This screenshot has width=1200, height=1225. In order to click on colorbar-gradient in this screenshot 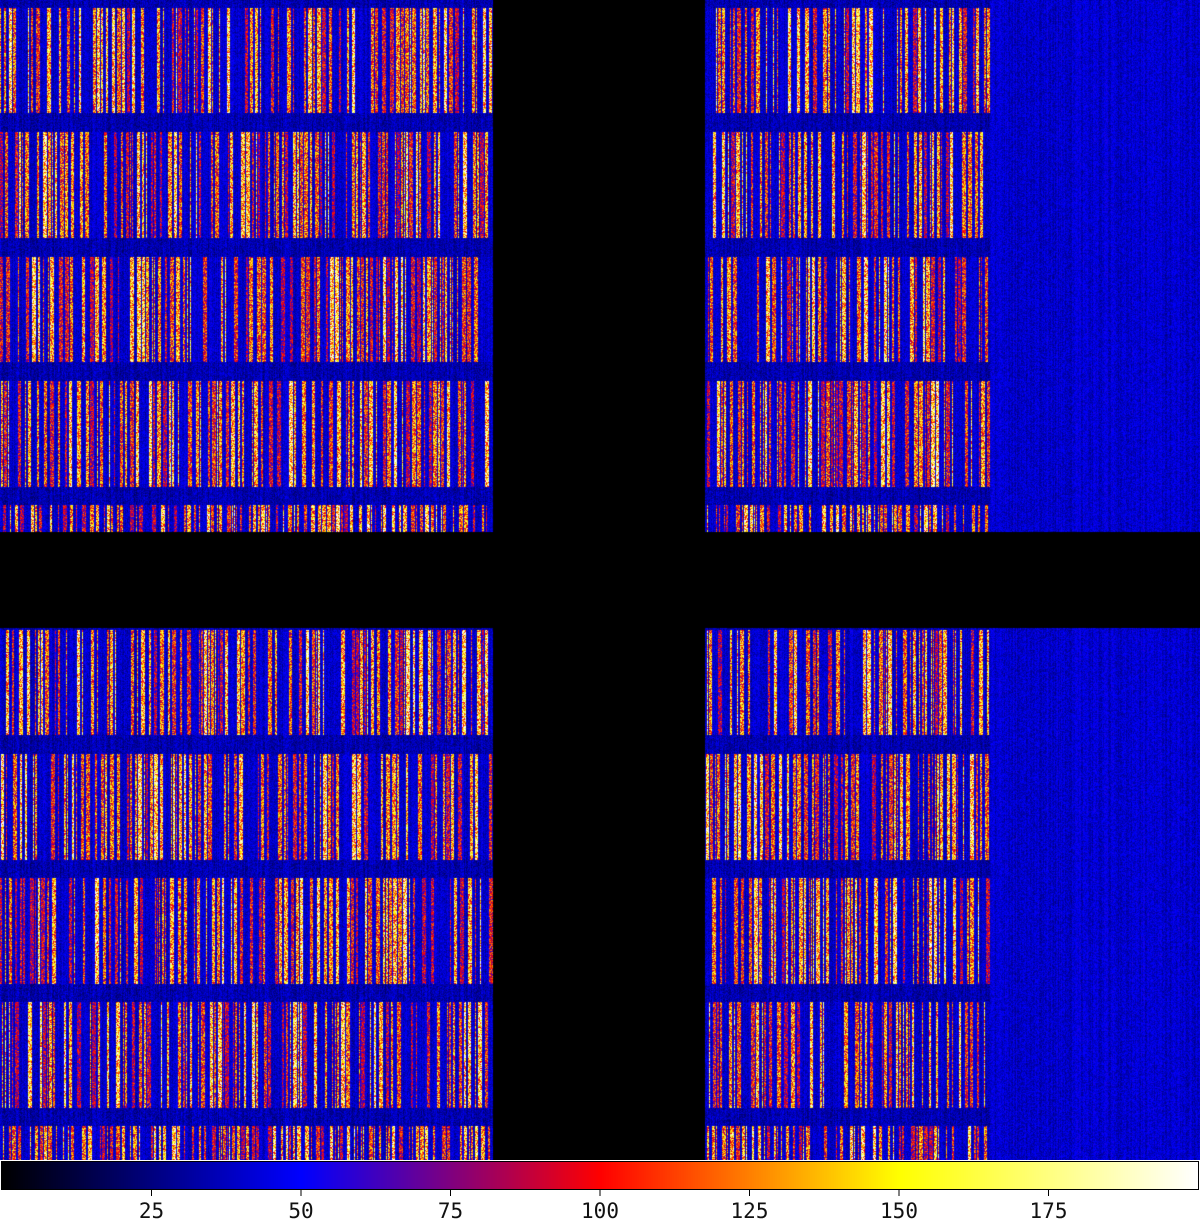, I will do `click(600, 1175)`.